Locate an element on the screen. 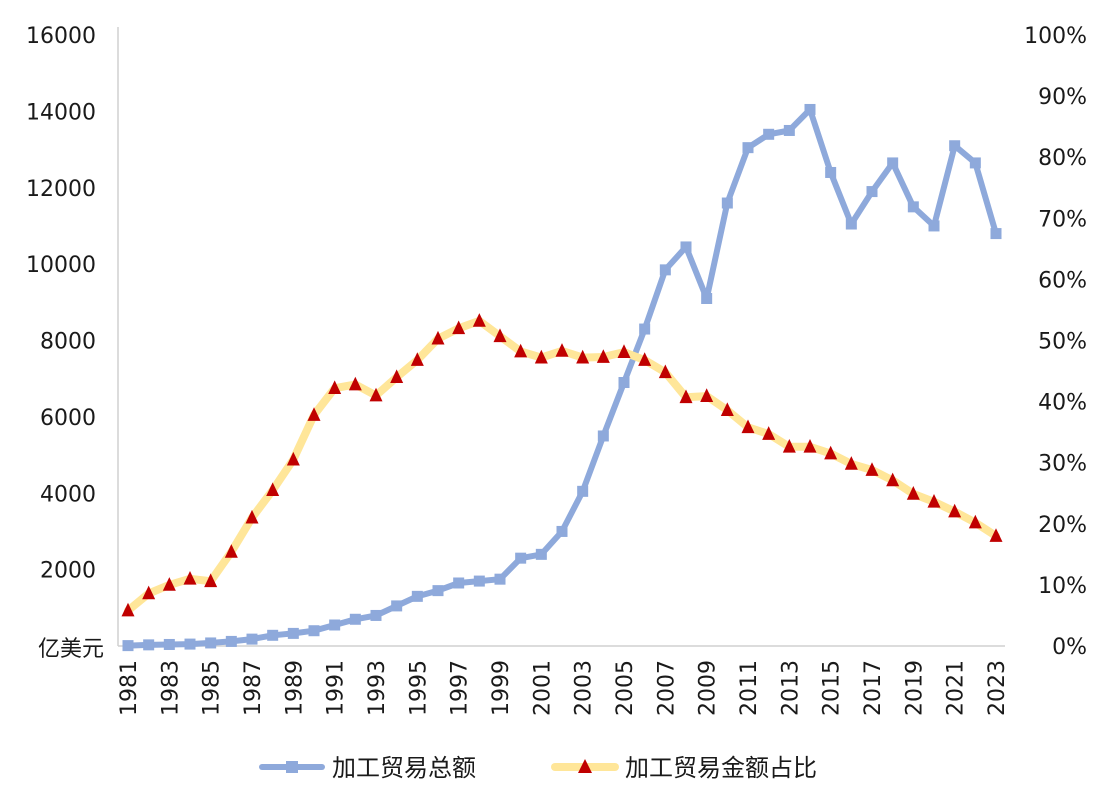 Image resolution: width=1109 pixels, height=812 pixels. x-tick-label: 1987 is located at coordinates (253, 688).